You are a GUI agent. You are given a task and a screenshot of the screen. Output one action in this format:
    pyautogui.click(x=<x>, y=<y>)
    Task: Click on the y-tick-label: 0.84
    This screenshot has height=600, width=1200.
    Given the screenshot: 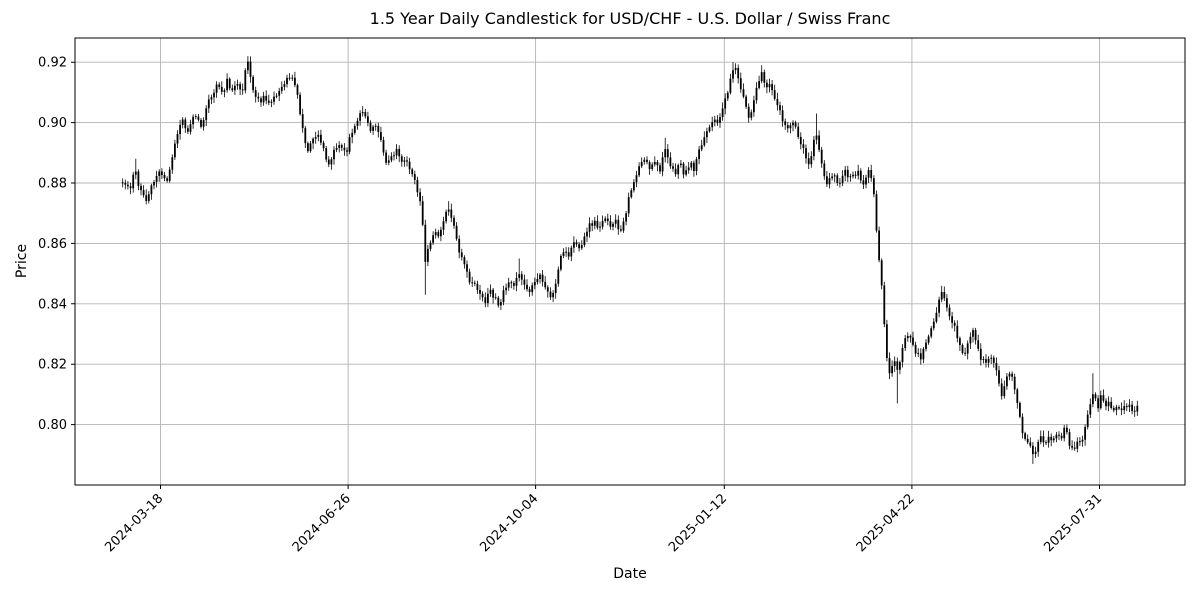 What is the action you would take?
    pyautogui.click(x=52, y=304)
    